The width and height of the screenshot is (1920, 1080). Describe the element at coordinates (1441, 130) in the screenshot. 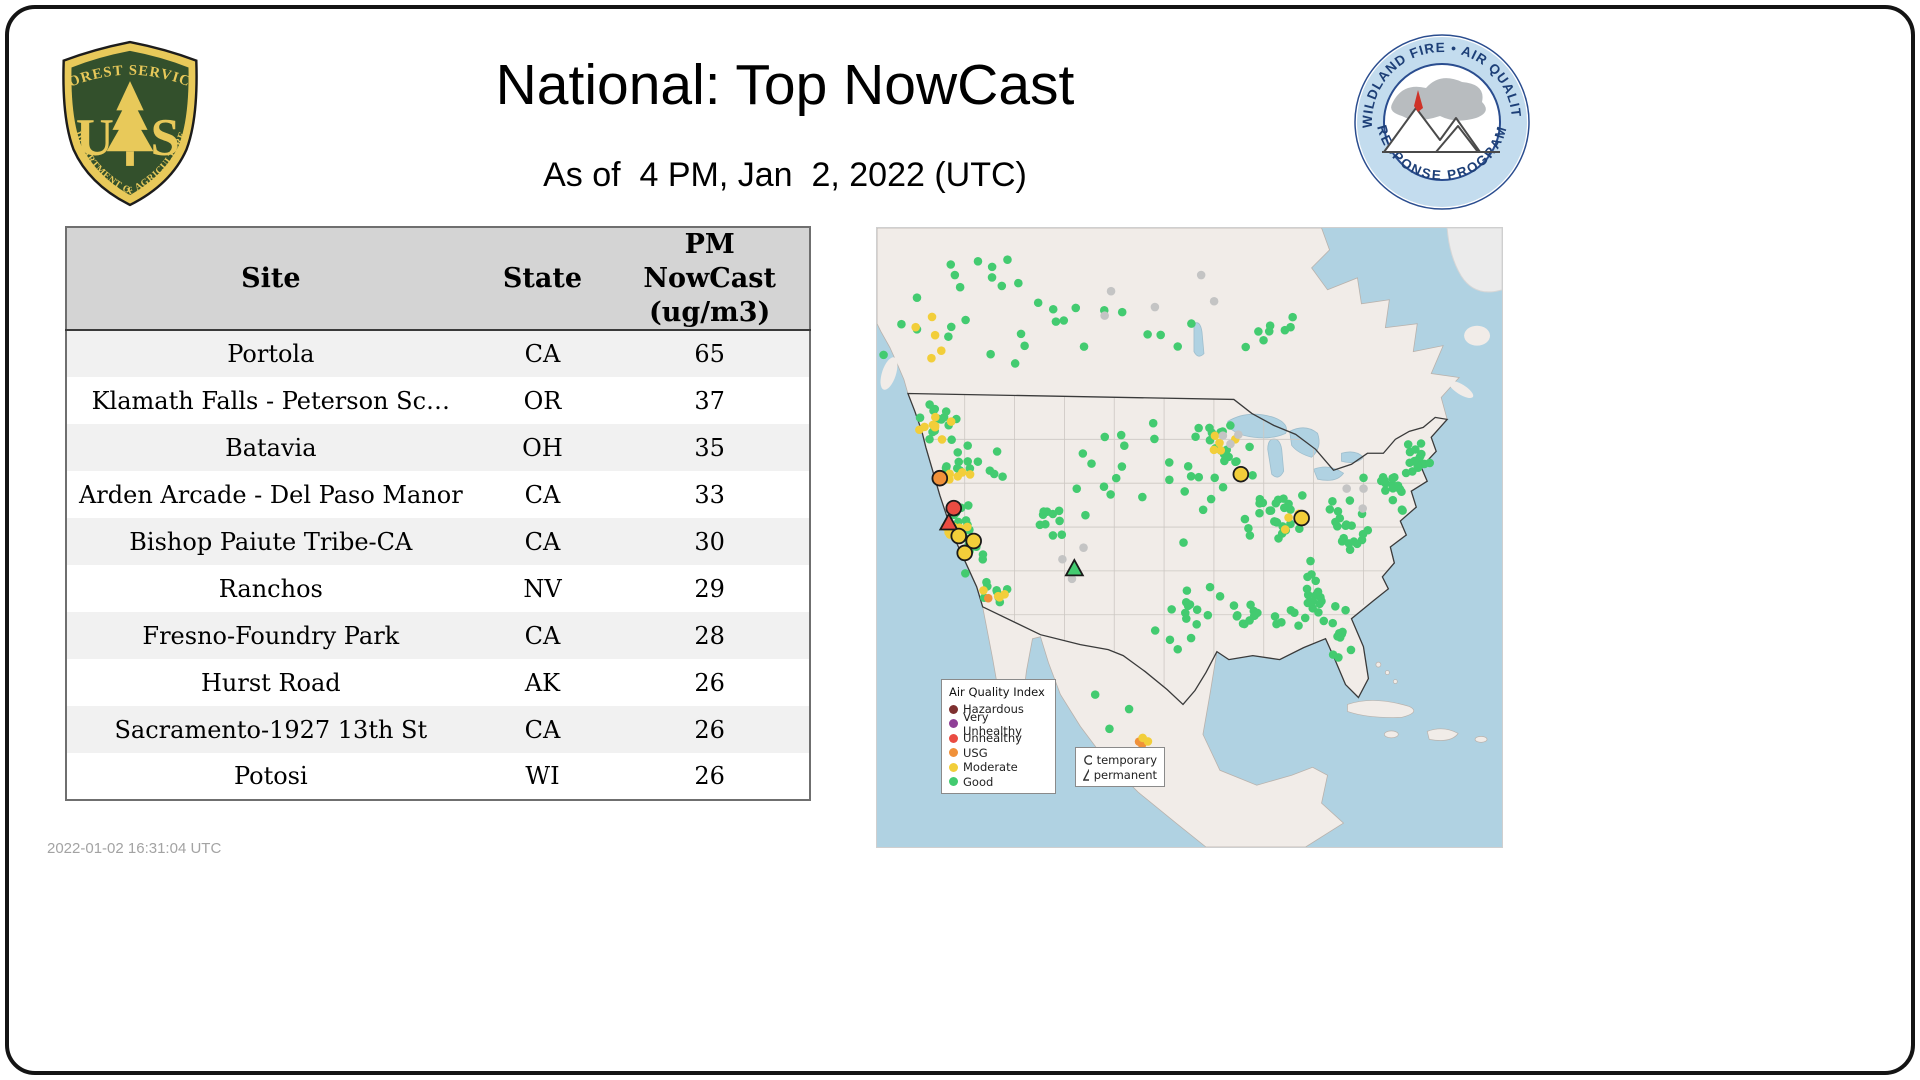

I see `mountains-icon` at that location.